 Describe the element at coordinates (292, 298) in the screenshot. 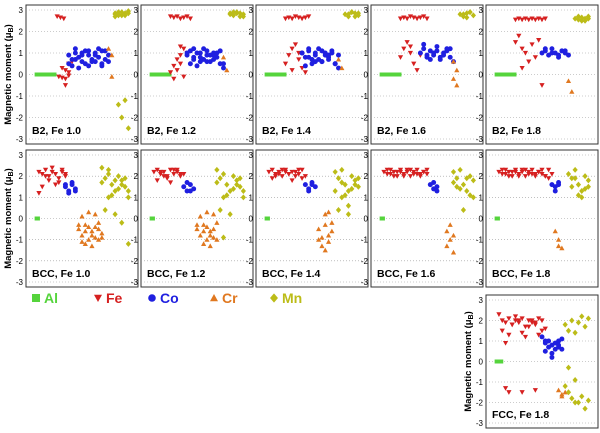

I see `legend-label: Mn` at that location.